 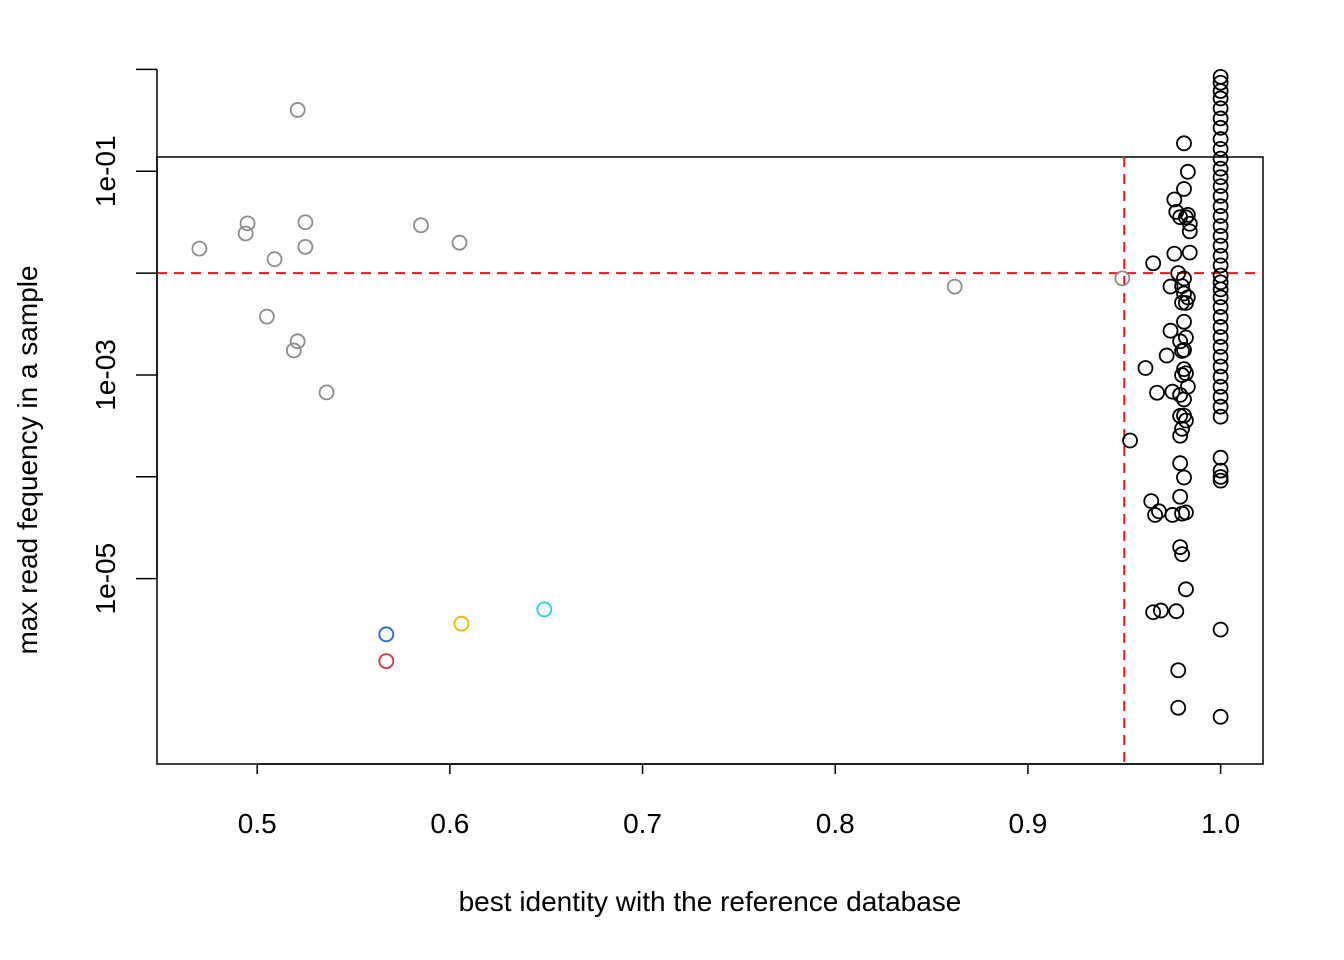 What do you see at coordinates (124, 341) in the screenshot?
I see `y-axis: 1e-01 1e-03 1e-05` at bounding box center [124, 341].